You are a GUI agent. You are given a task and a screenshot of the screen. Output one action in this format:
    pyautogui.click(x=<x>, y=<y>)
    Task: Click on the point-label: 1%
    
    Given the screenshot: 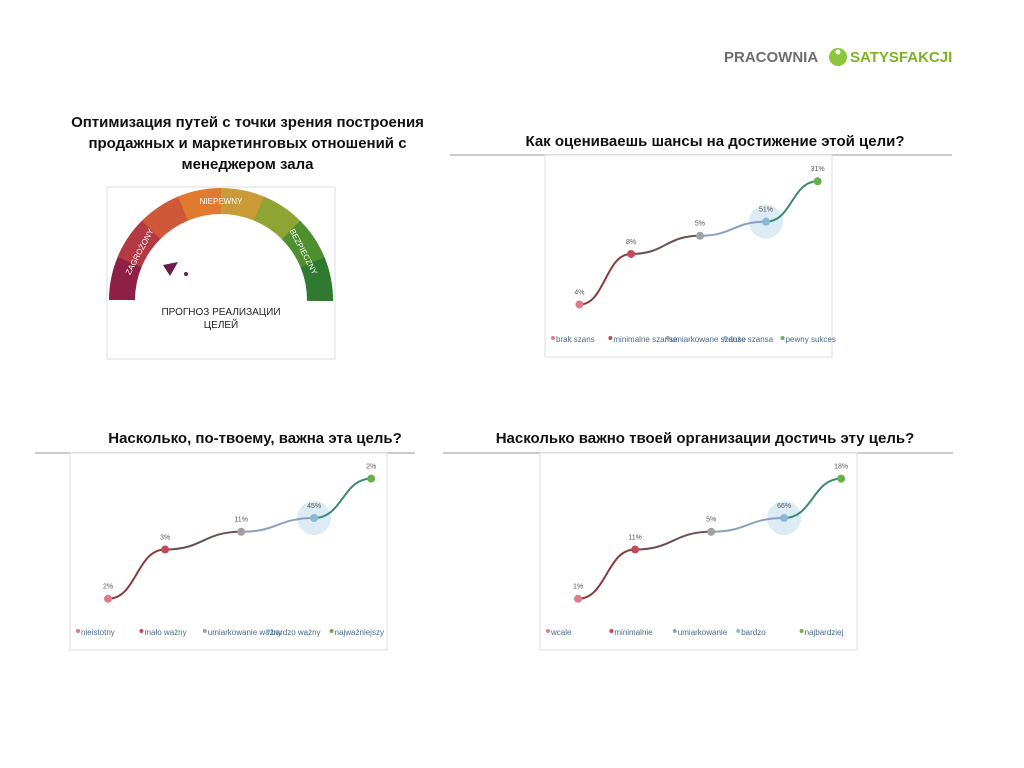 What is the action you would take?
    pyautogui.click(x=578, y=587)
    